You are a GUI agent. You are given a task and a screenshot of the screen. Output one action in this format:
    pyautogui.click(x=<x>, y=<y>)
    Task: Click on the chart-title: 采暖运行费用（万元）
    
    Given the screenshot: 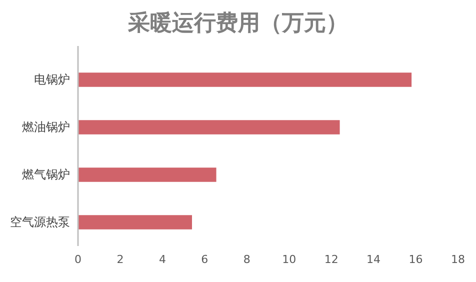 What is the action you would take?
    pyautogui.click(x=237, y=23)
    